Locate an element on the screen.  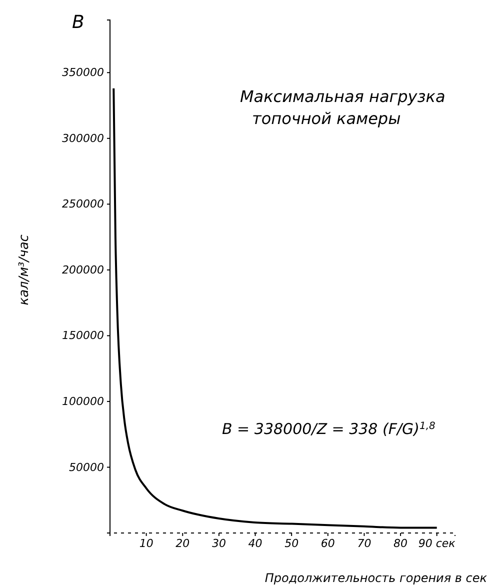
x-axis-title: Продолжительность горения в сек is located at coordinates (376, 578).